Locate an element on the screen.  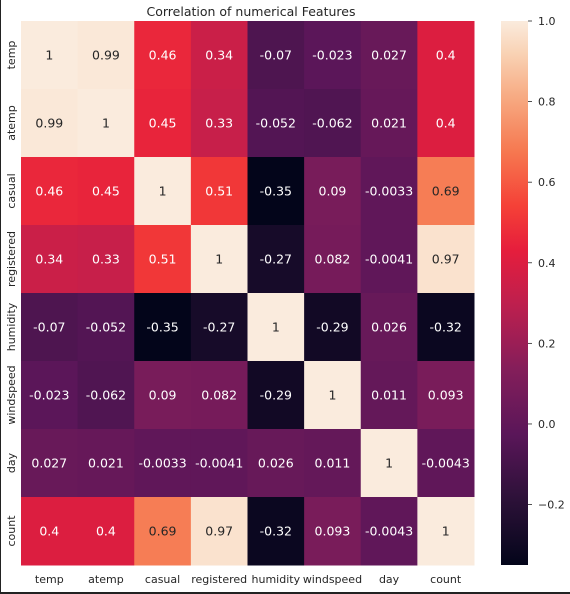
x-tick-label-atemp: atemp is located at coordinates (106, 579).